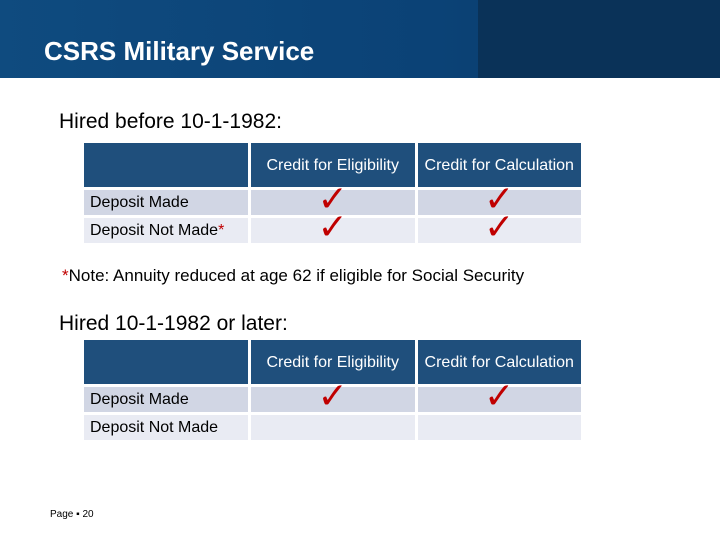 The width and height of the screenshot is (720, 540). I want to click on row-label: Deposit Not Made, so click(166, 427).